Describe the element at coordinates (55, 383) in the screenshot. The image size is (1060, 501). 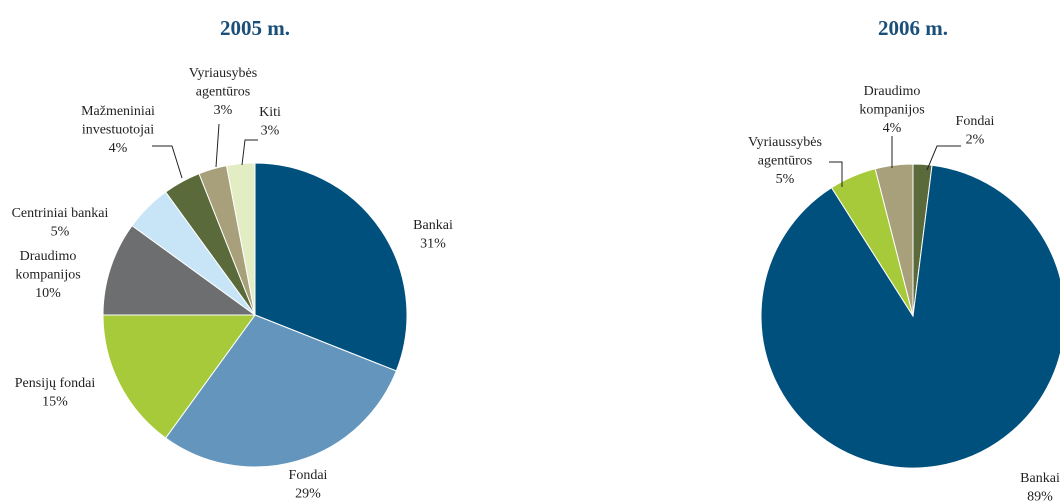
I see `slice-label: Pensijų fondai` at that location.